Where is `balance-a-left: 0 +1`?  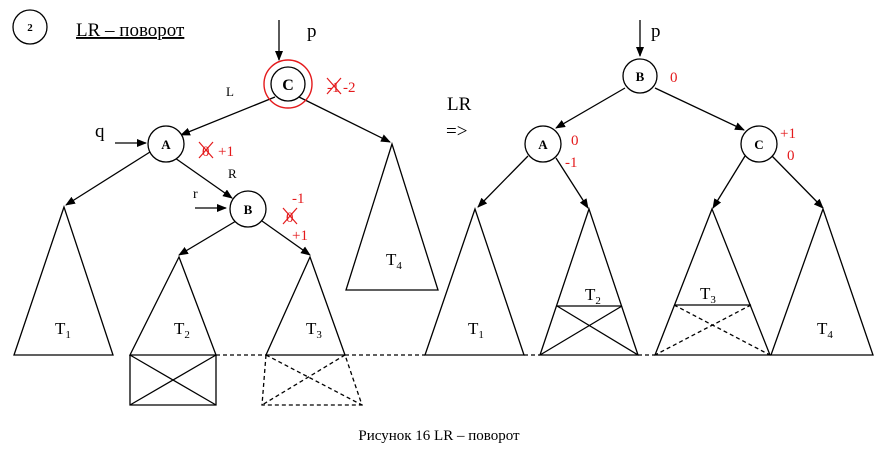 balance-a-left: 0 +1 is located at coordinates (216, 150).